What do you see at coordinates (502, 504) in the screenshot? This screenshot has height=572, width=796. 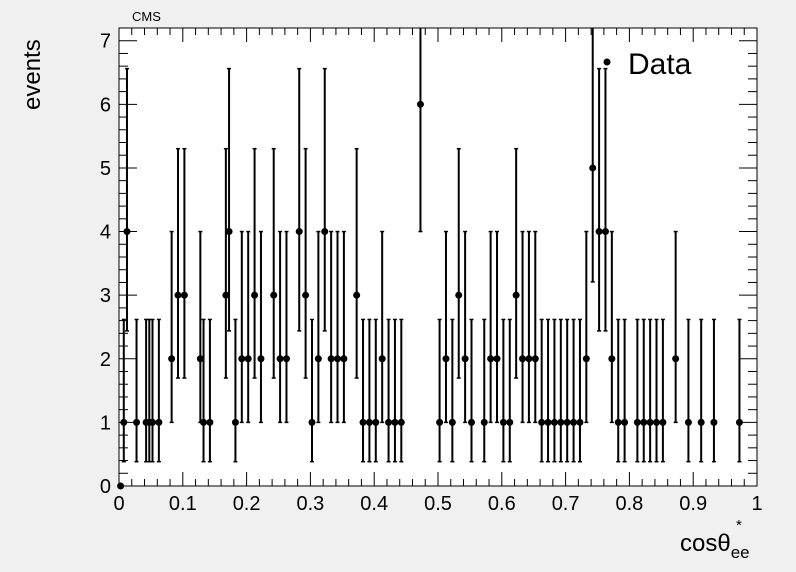 I see `x-tick-label: 0.6` at bounding box center [502, 504].